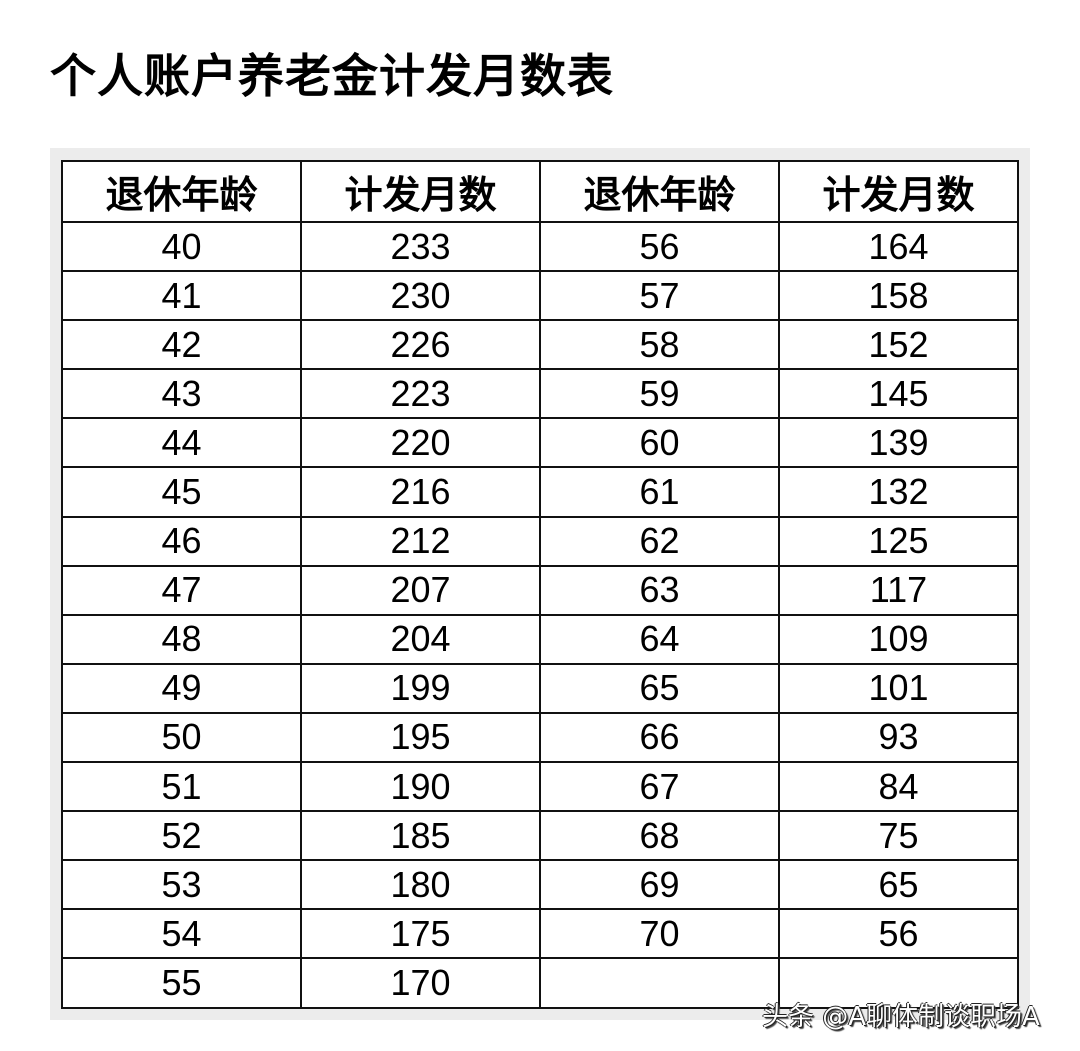 The width and height of the screenshot is (1080, 1051). What do you see at coordinates (659, 541) in the screenshot?
I see `cell-retire-age: 62` at bounding box center [659, 541].